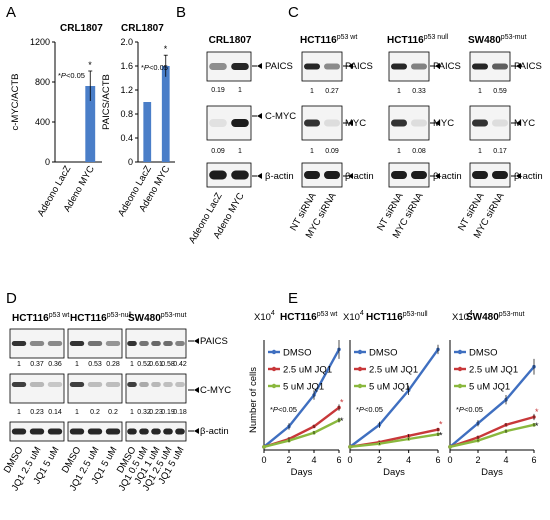  Describe the element at coordinates (229, 175) in the screenshot. I see `blot-b-actin` at that location.